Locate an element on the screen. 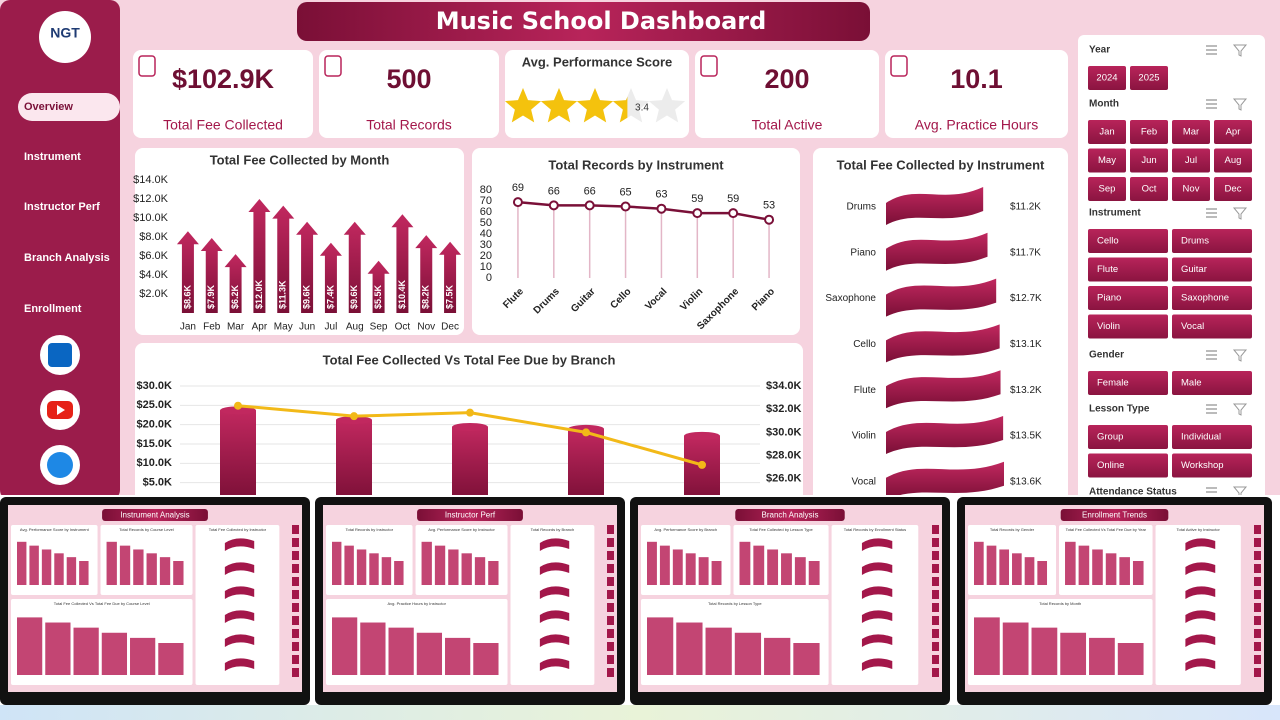 The width and height of the screenshot is (1280, 720). filter-option: Drums is located at coordinates (1195, 241).